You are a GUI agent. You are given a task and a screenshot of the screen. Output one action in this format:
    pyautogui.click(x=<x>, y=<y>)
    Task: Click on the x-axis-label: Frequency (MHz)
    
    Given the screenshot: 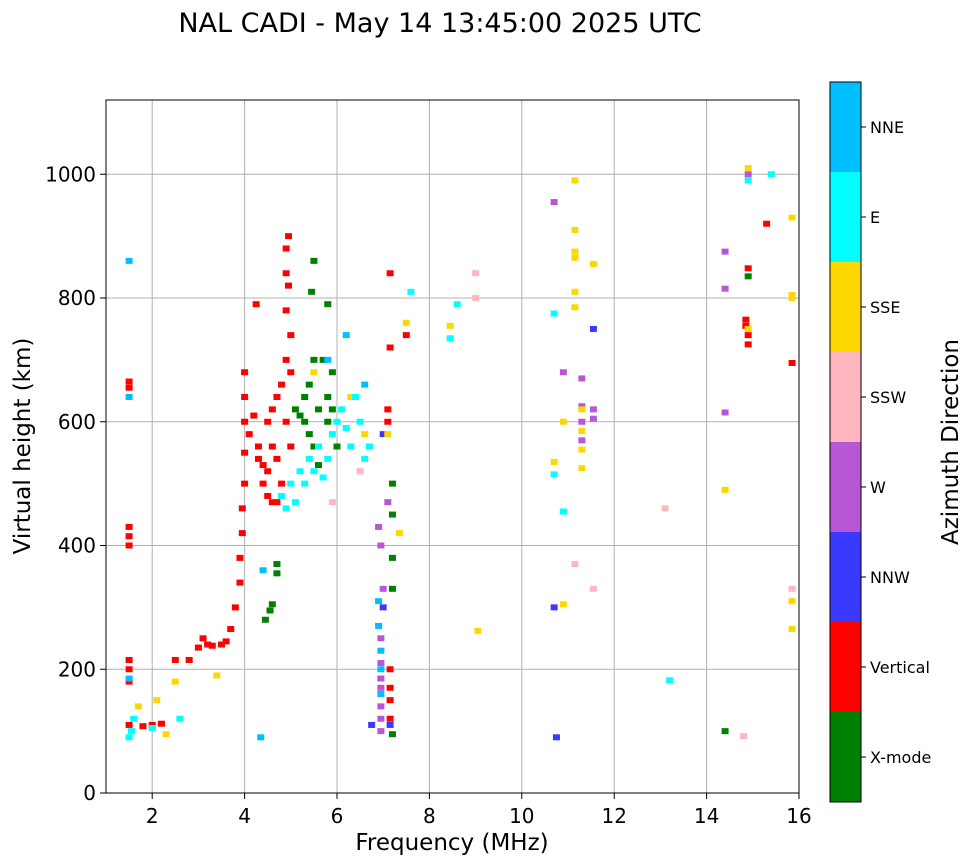 What is the action you would take?
    pyautogui.click(x=451, y=843)
    